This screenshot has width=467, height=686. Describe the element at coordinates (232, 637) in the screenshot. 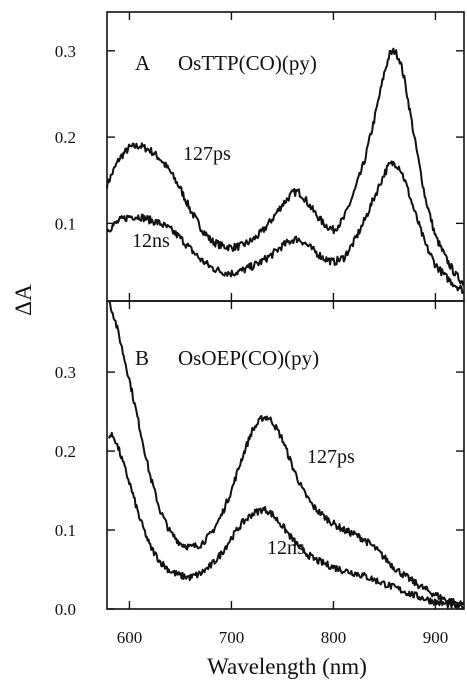

I see `x-tick-label: 700` at that location.